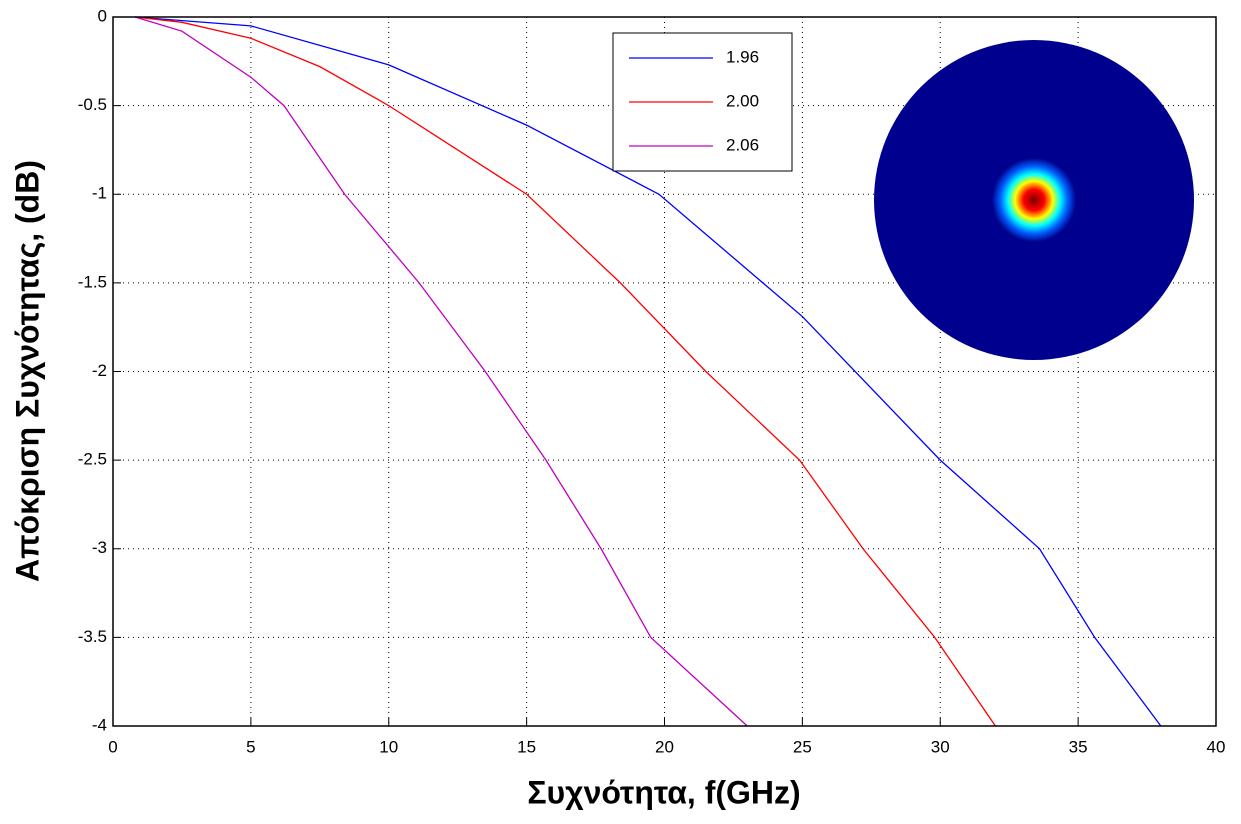  I want to click on x-tick-label: 35, so click(1078, 746).